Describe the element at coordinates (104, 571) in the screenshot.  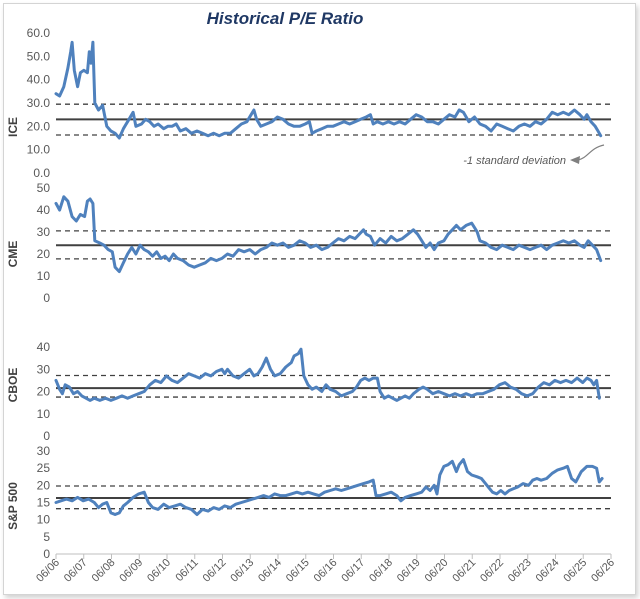
I see `x-tick-label: 06/08` at that location.